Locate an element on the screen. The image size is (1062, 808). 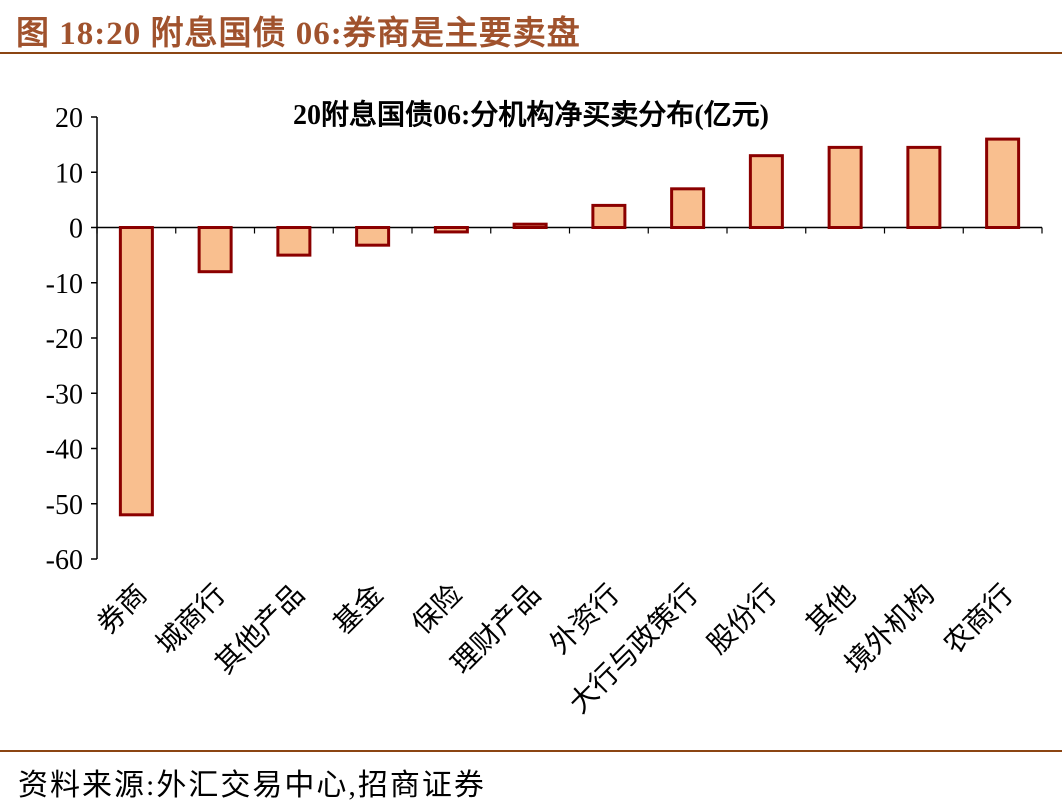
y-axis: 20 10 0 -10 -20 -30 -40 -50 -60 is located at coordinates (72, 339).